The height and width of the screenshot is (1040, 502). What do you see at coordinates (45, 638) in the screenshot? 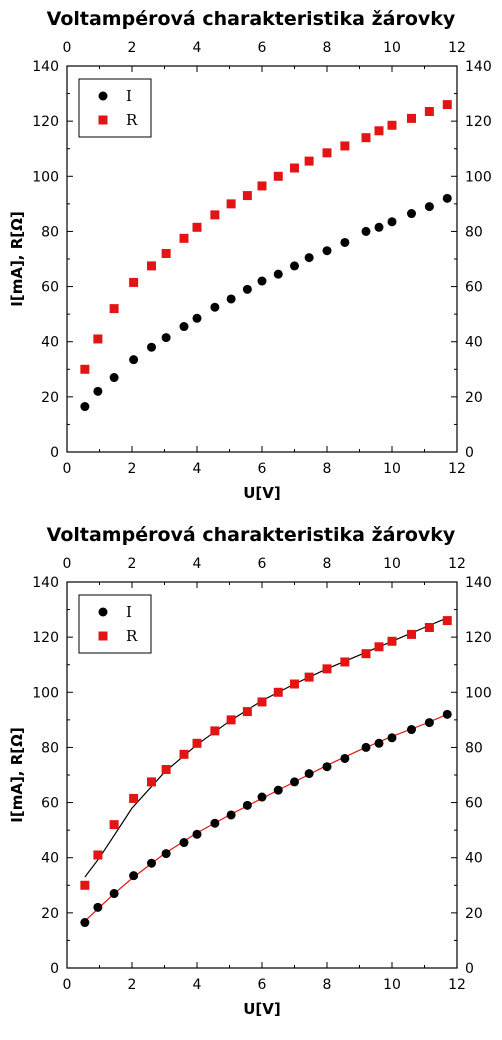
I see `y-tick-label: 120` at bounding box center [45, 638].